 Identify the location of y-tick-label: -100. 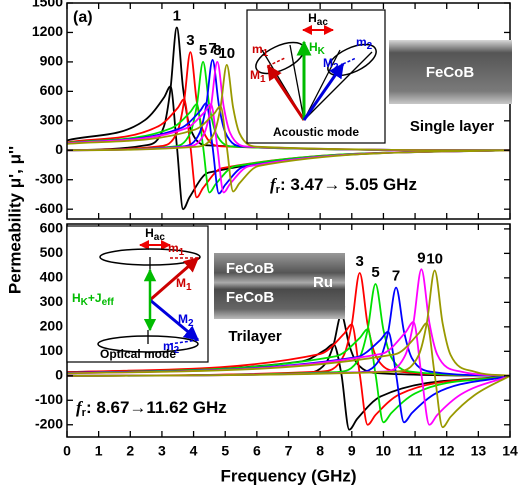
(49, 399).